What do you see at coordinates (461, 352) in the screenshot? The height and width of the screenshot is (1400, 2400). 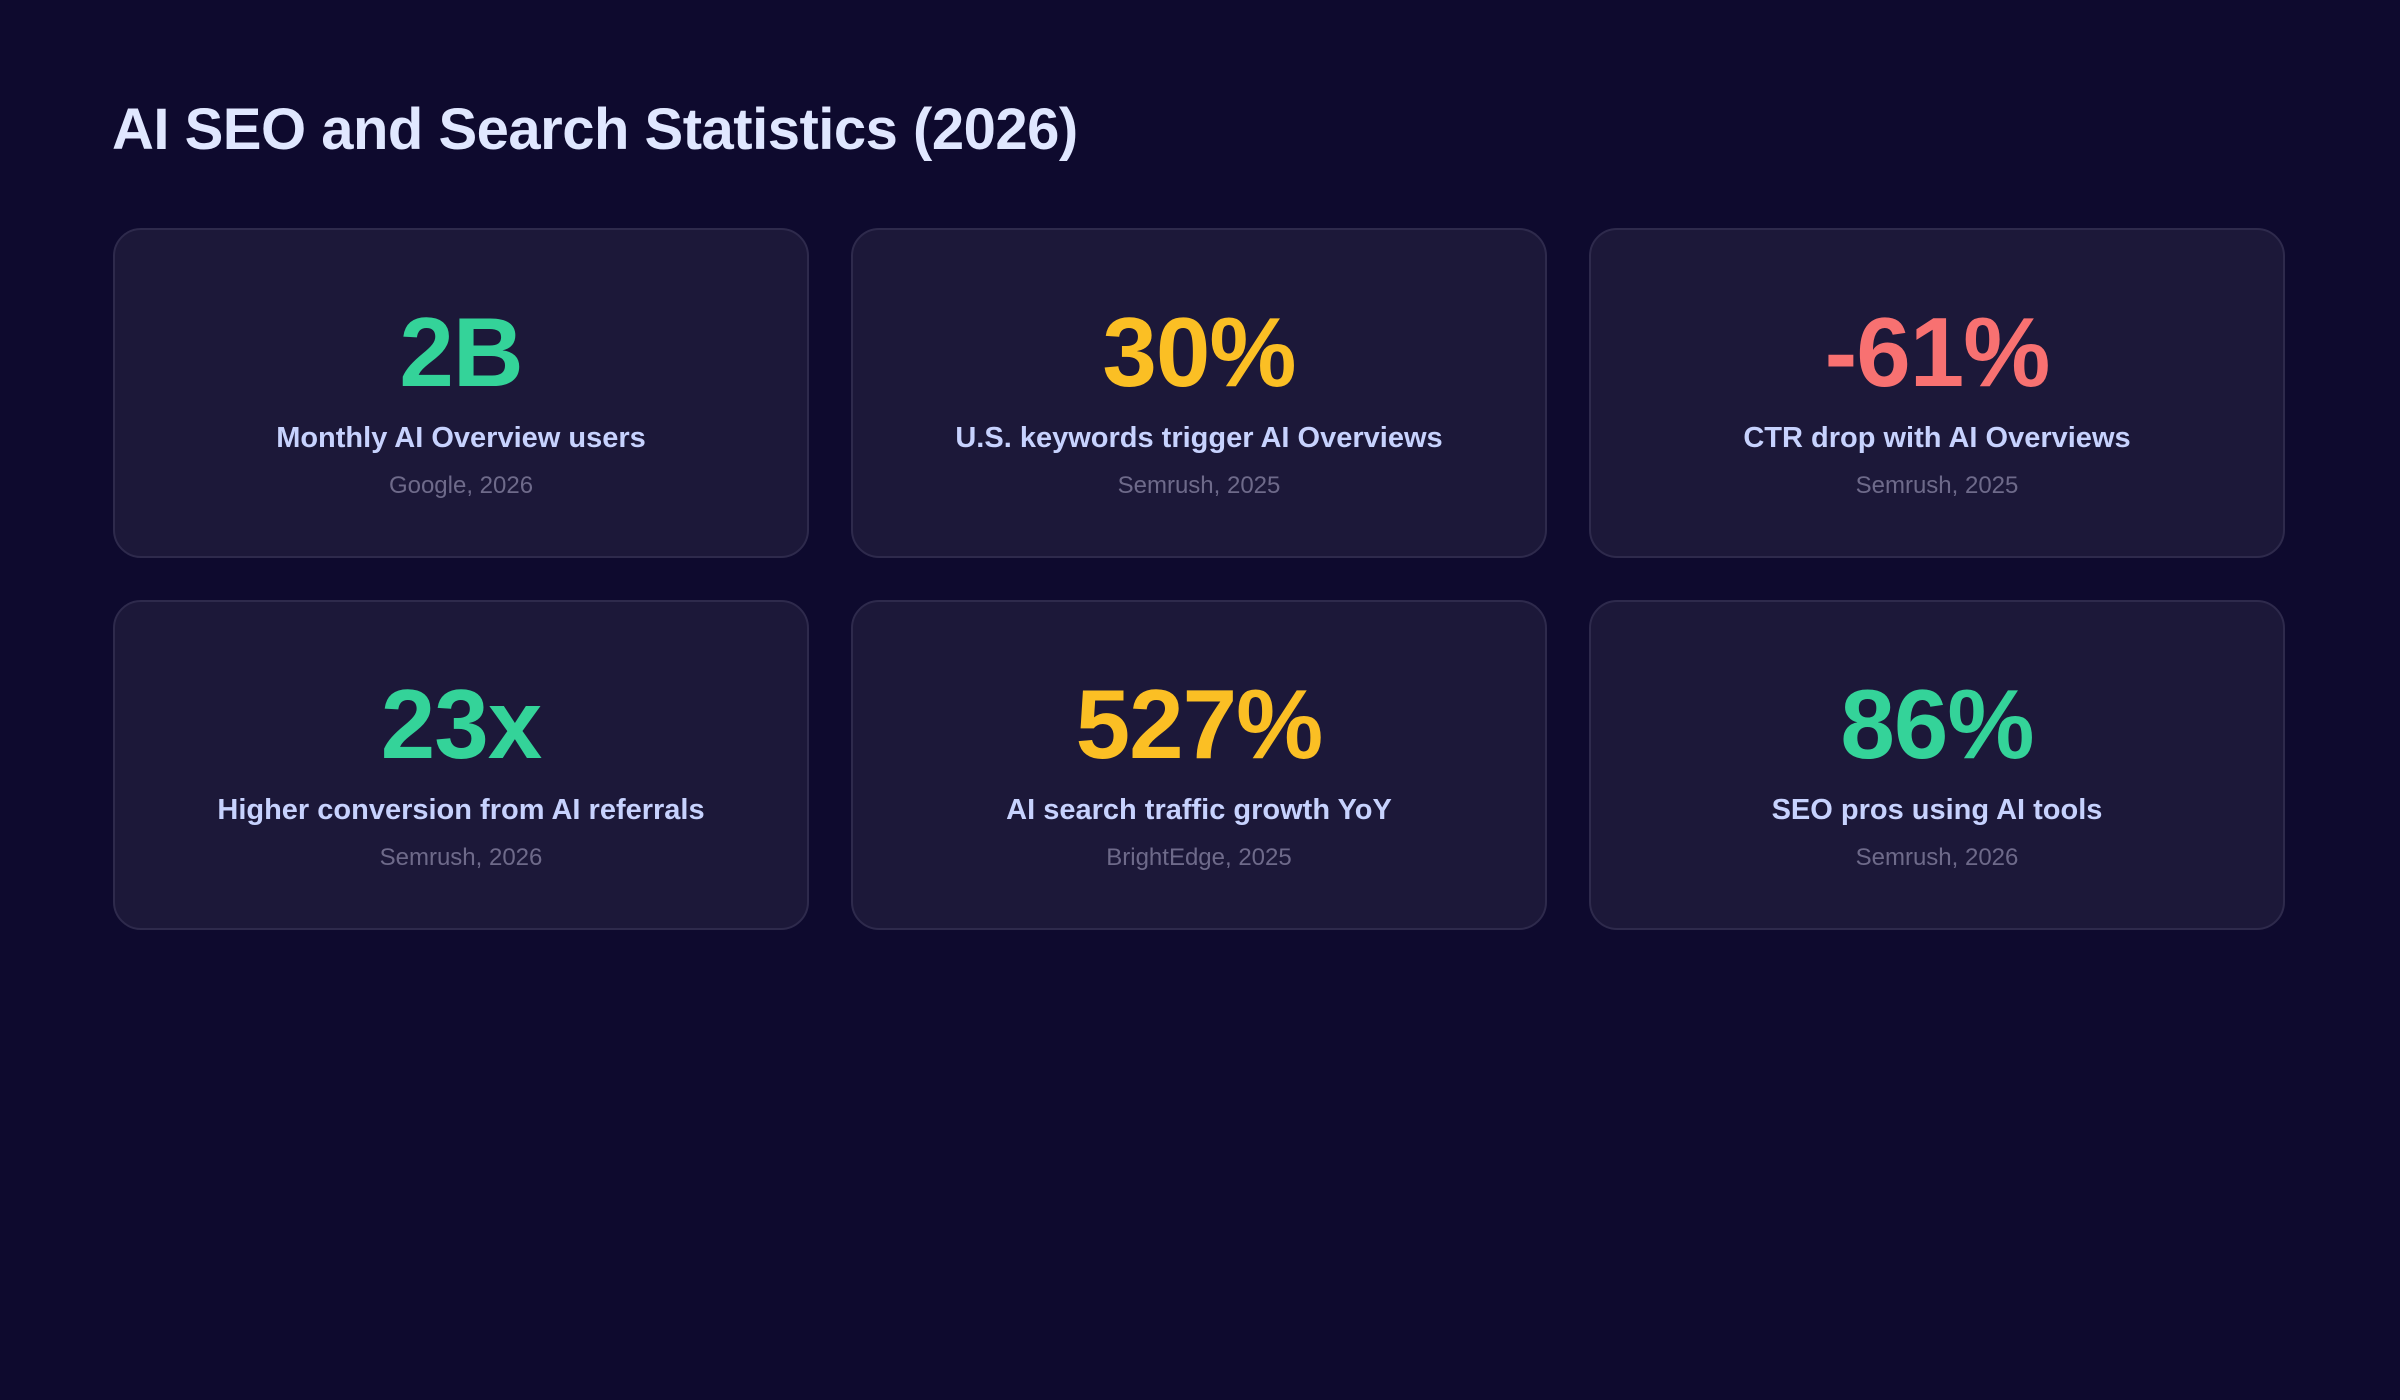 I see `stat-value: 2B` at bounding box center [461, 352].